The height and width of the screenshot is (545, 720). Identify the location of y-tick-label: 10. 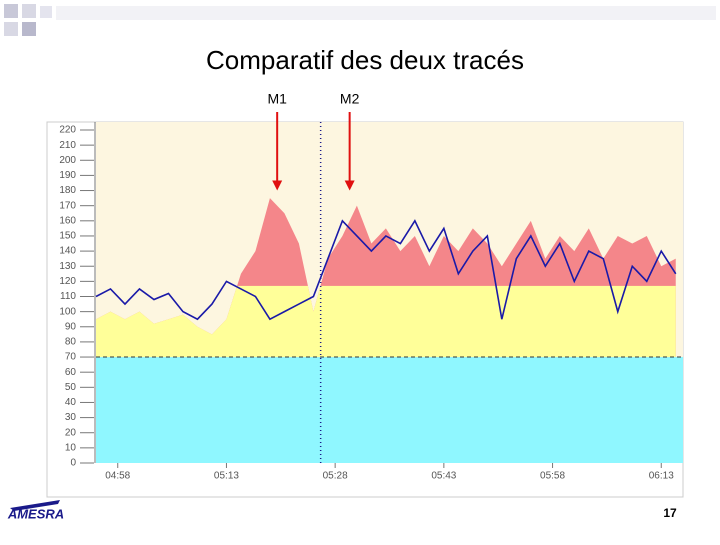
(71, 448).